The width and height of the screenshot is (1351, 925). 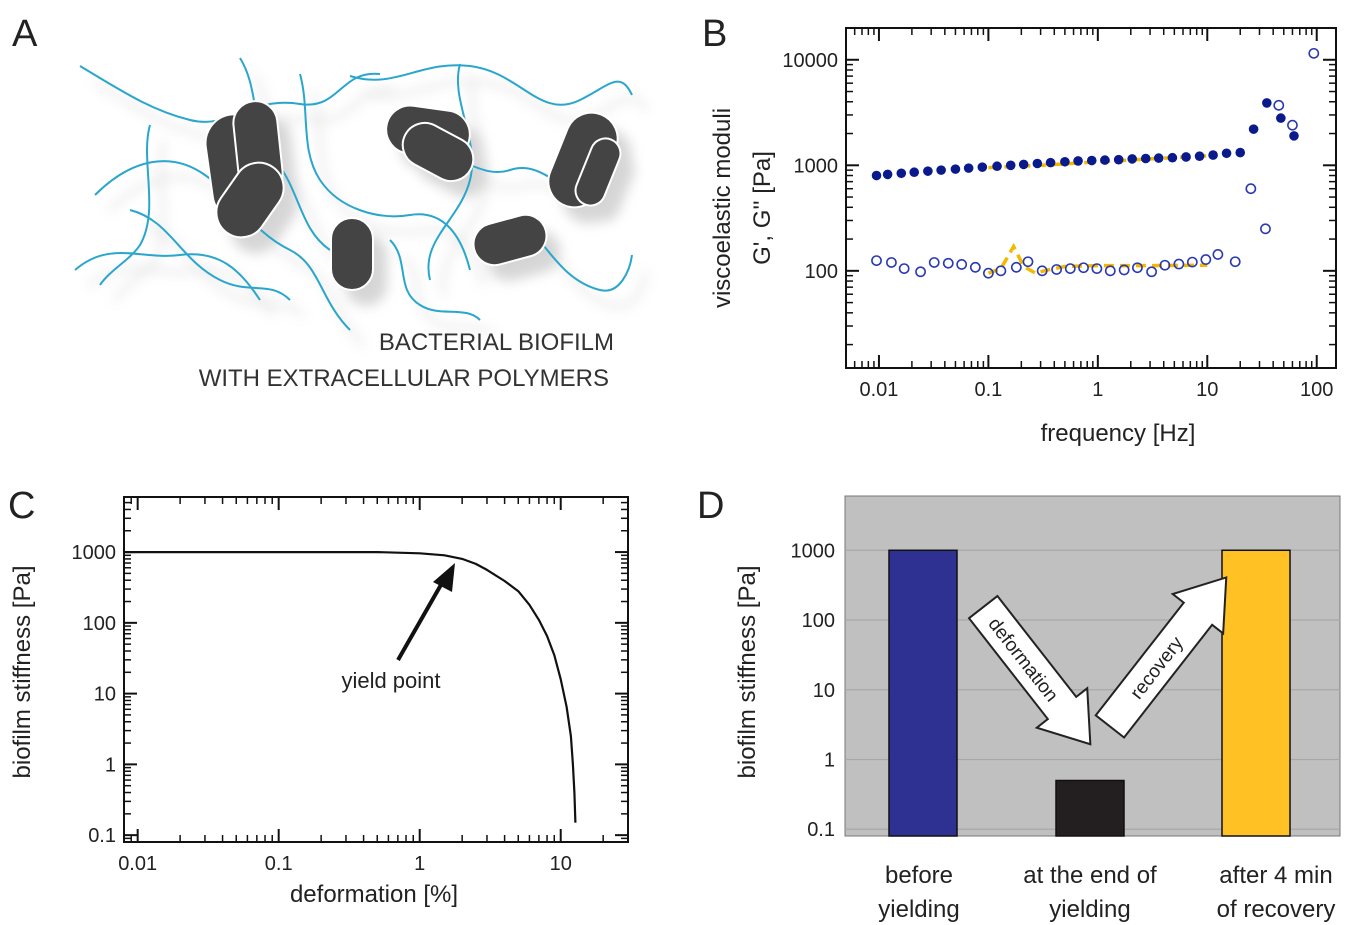 What do you see at coordinates (561, 864) in the screenshot?
I see `x-tick-label: 10` at bounding box center [561, 864].